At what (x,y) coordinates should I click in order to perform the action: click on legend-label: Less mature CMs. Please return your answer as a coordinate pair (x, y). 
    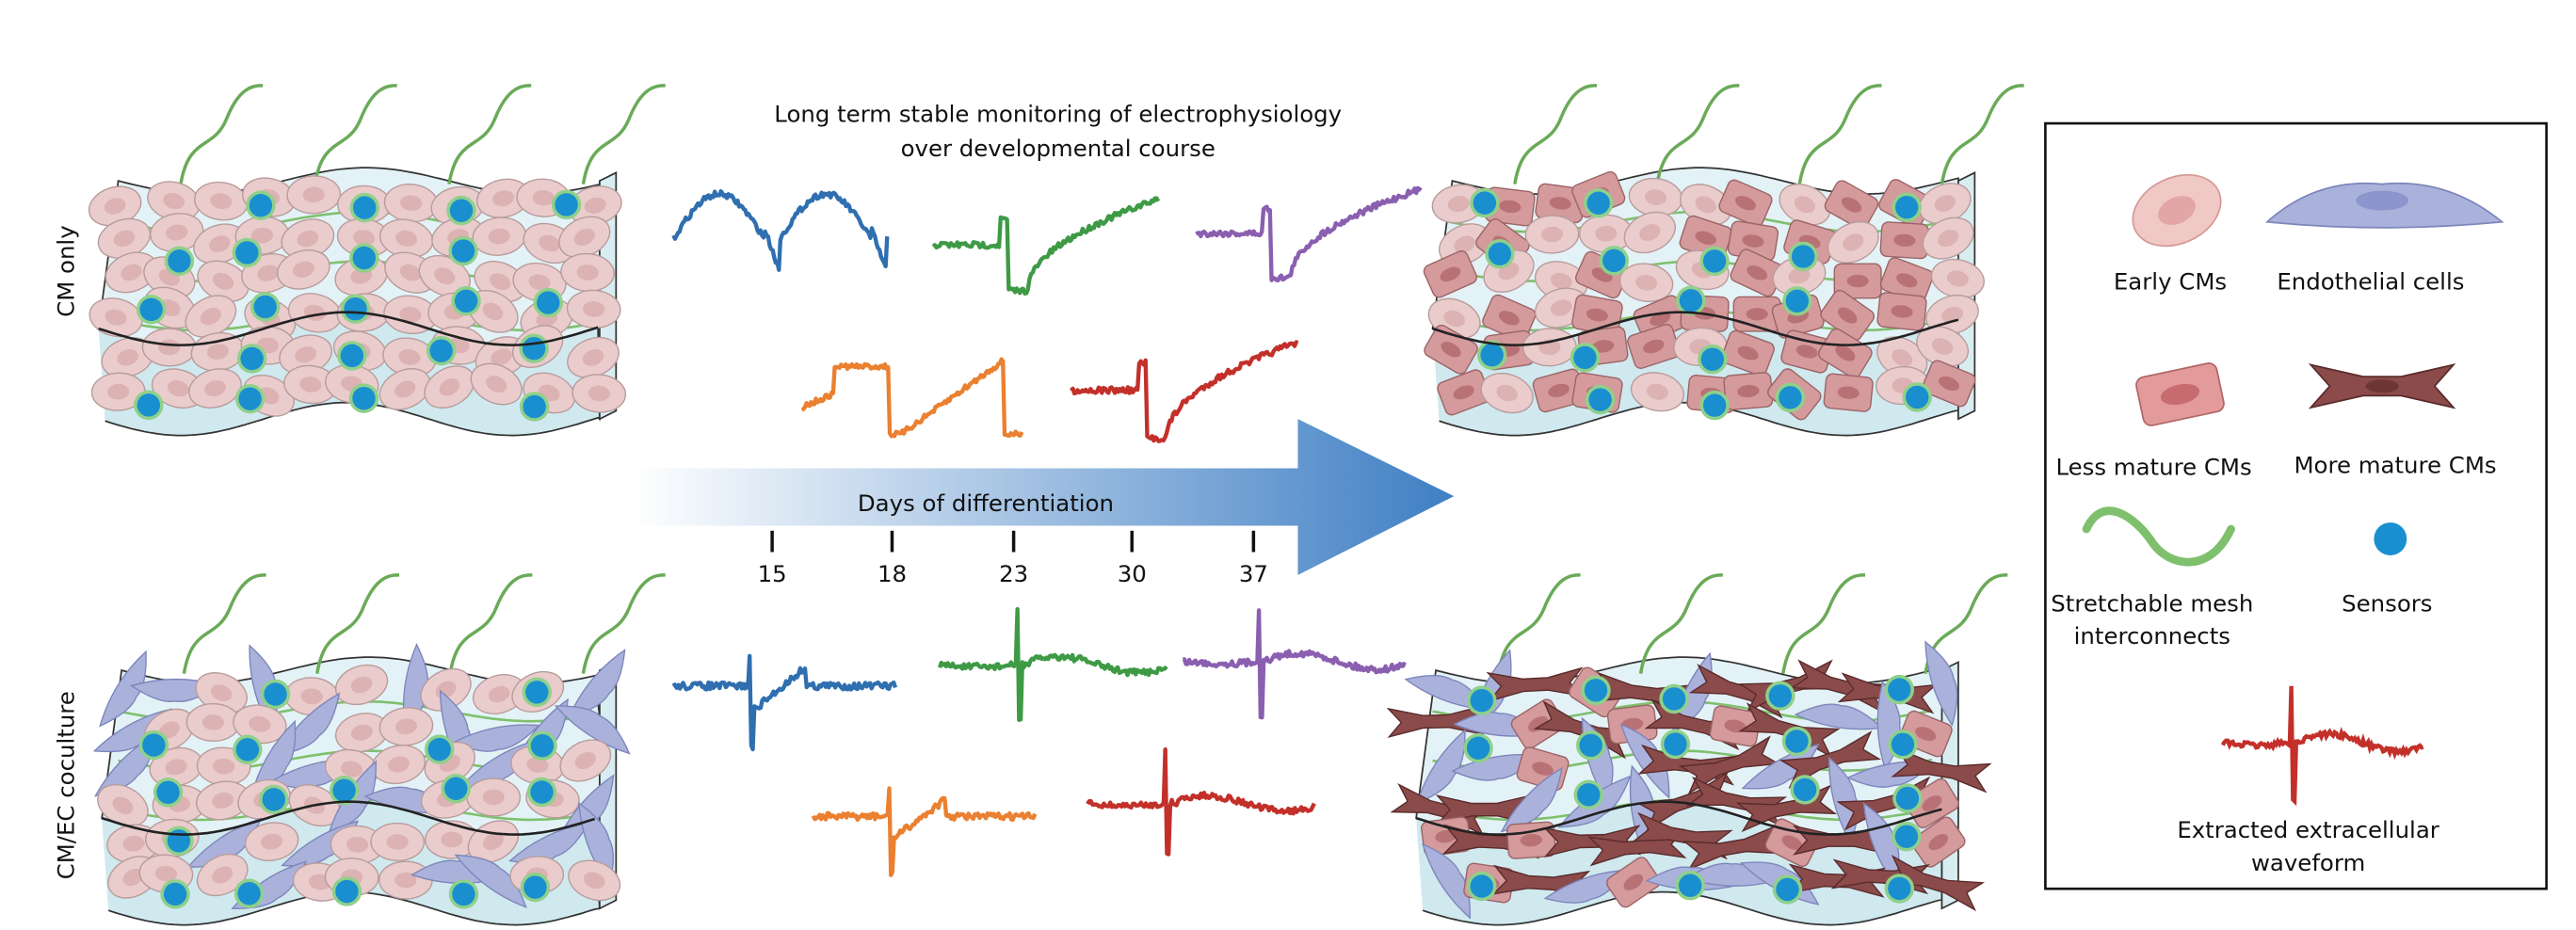
    Looking at the image, I should click on (2153, 466).